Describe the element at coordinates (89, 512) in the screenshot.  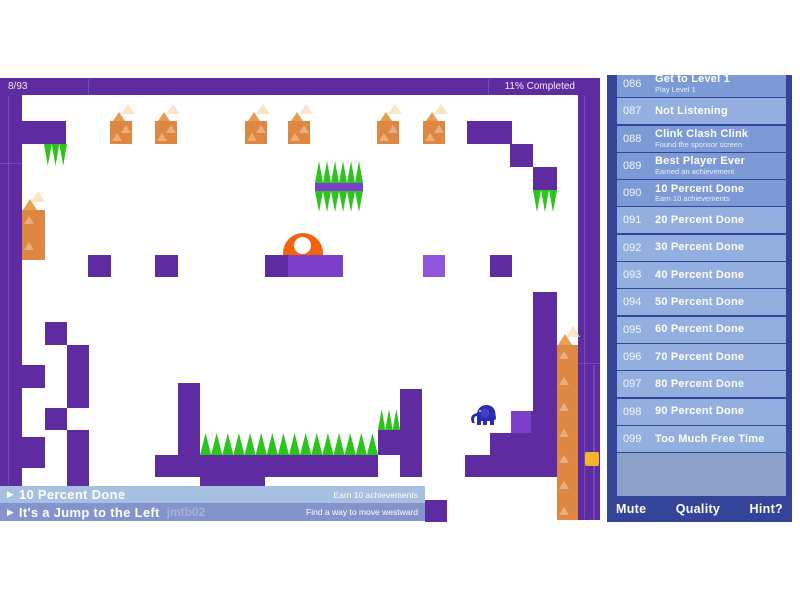
I see `notification-title: It's a Jump to the Left` at that location.